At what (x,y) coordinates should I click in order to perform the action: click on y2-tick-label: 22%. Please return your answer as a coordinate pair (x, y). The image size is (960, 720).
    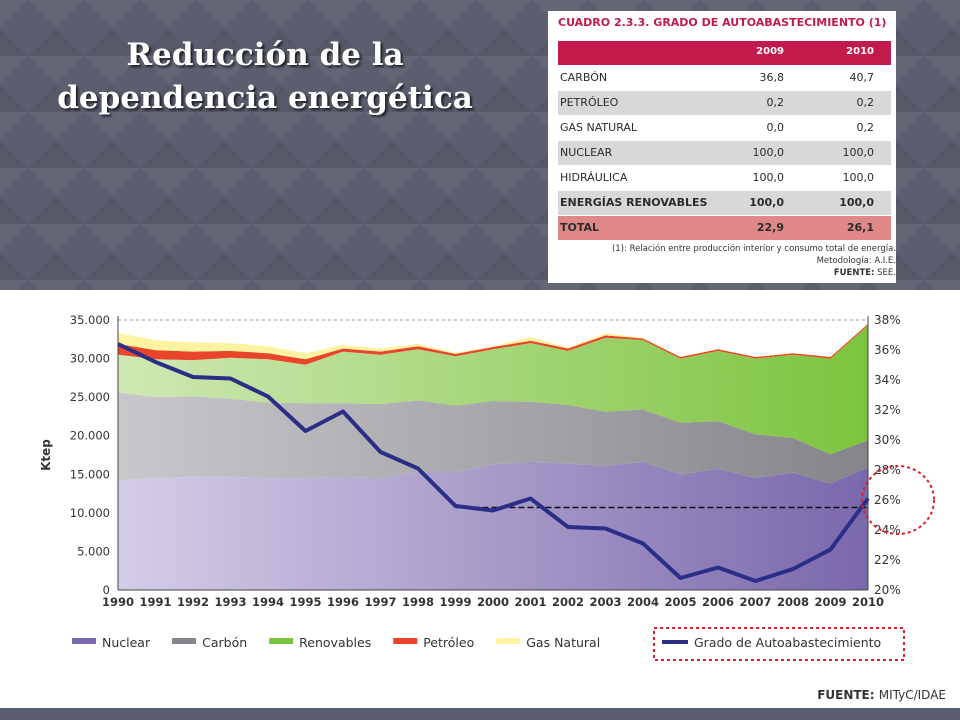
    Looking at the image, I should click on (887, 560).